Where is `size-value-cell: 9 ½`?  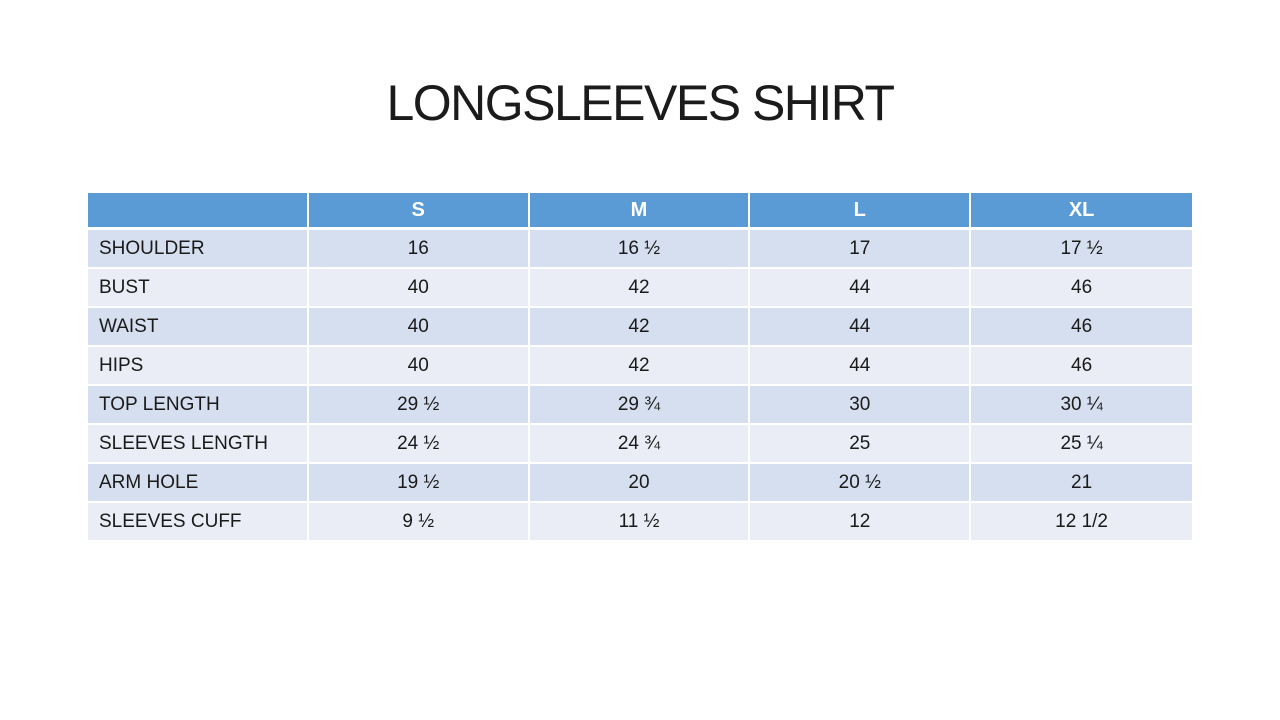 size-value-cell: 9 ½ is located at coordinates (419, 522).